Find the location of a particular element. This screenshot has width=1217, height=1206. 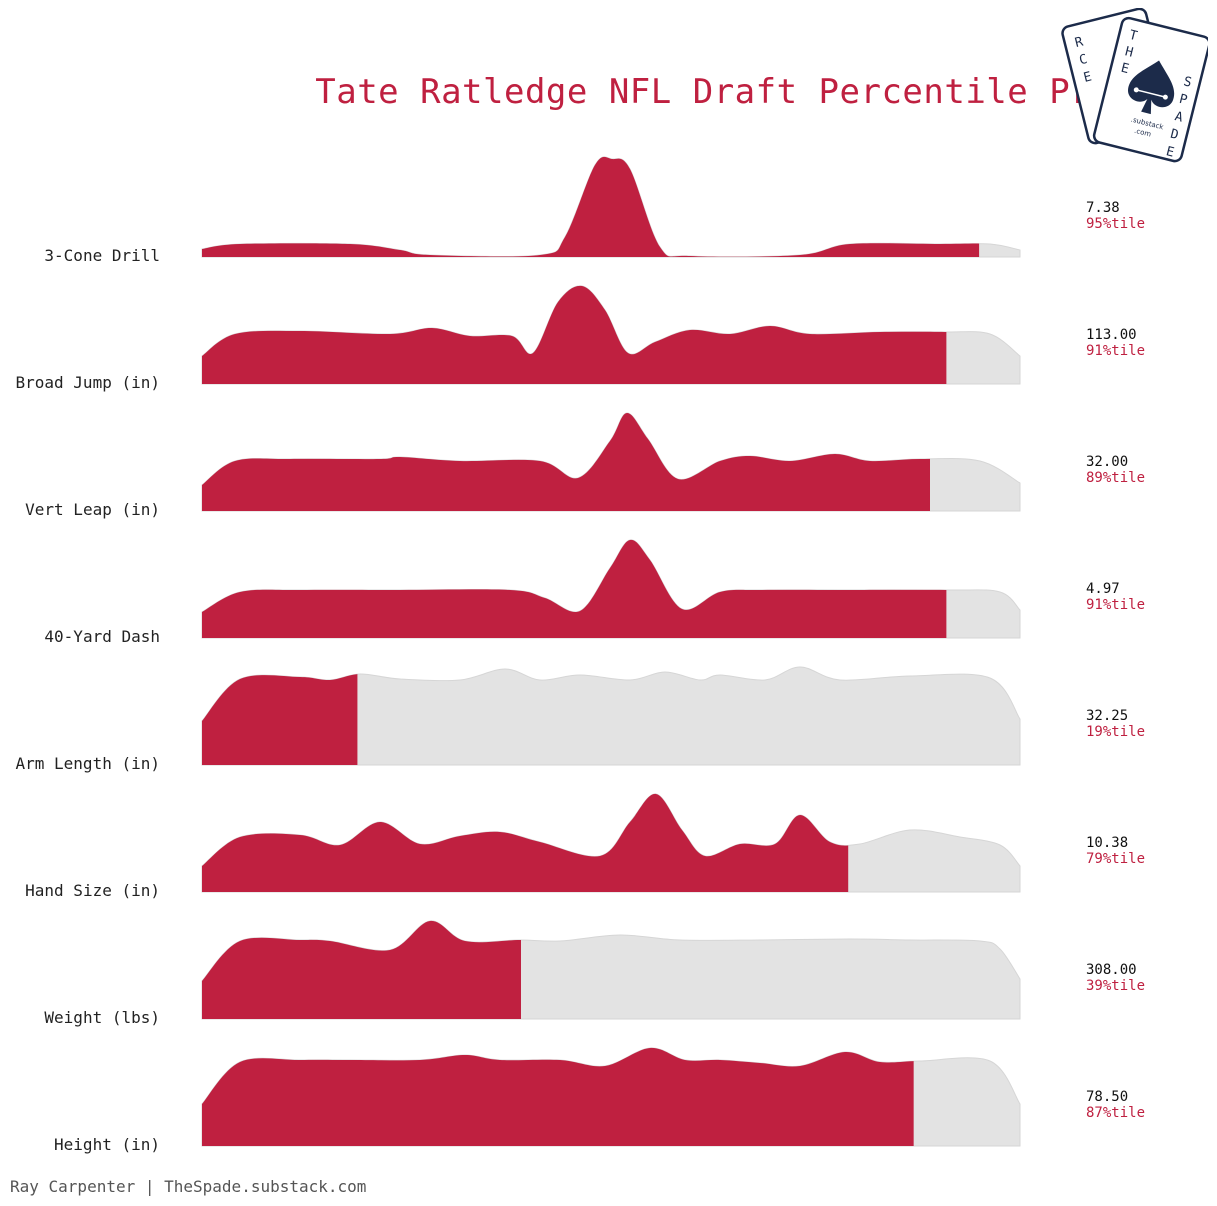

percentile-label: 87%tile is located at coordinates (1115, 1113).